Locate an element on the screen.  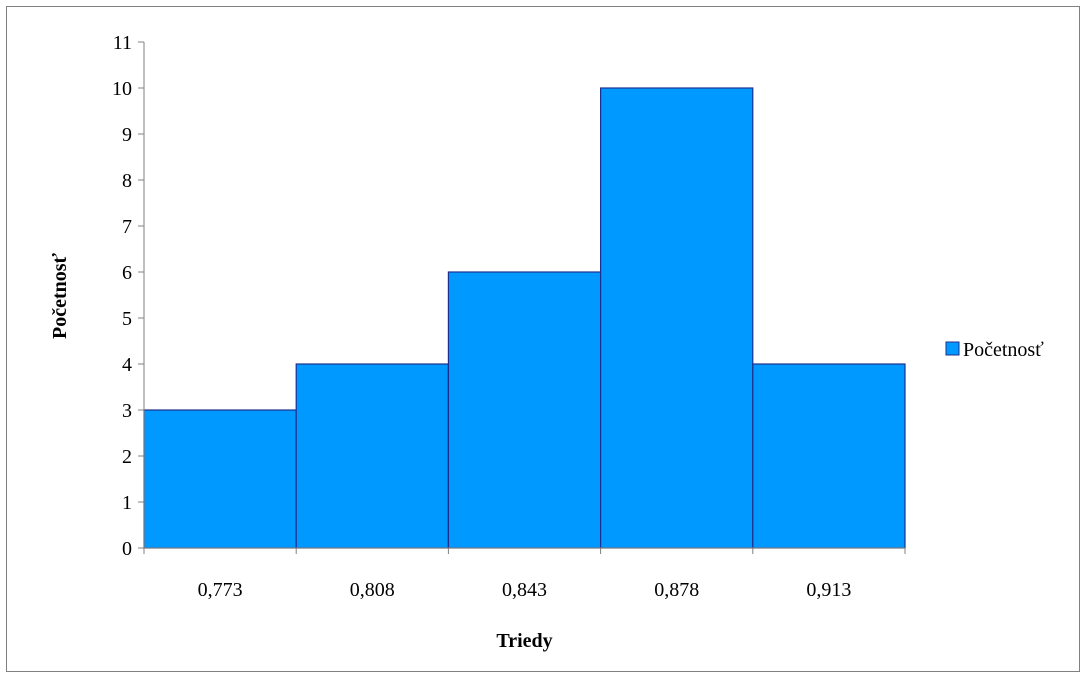
y-tick-label: 5 is located at coordinates (127, 319).